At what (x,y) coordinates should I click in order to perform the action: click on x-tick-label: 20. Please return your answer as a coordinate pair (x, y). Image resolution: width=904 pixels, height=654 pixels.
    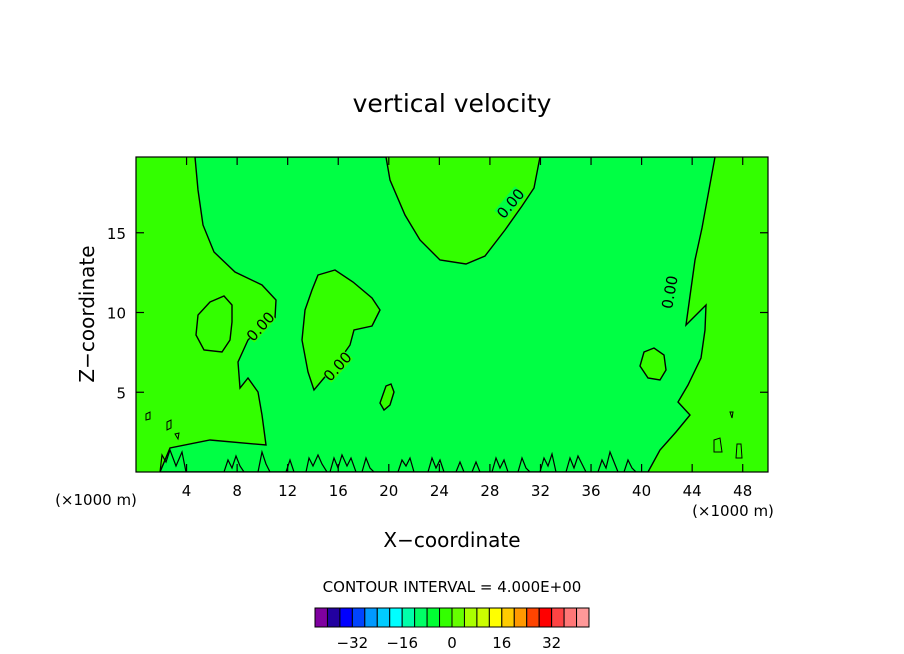
    Looking at the image, I should click on (388, 491).